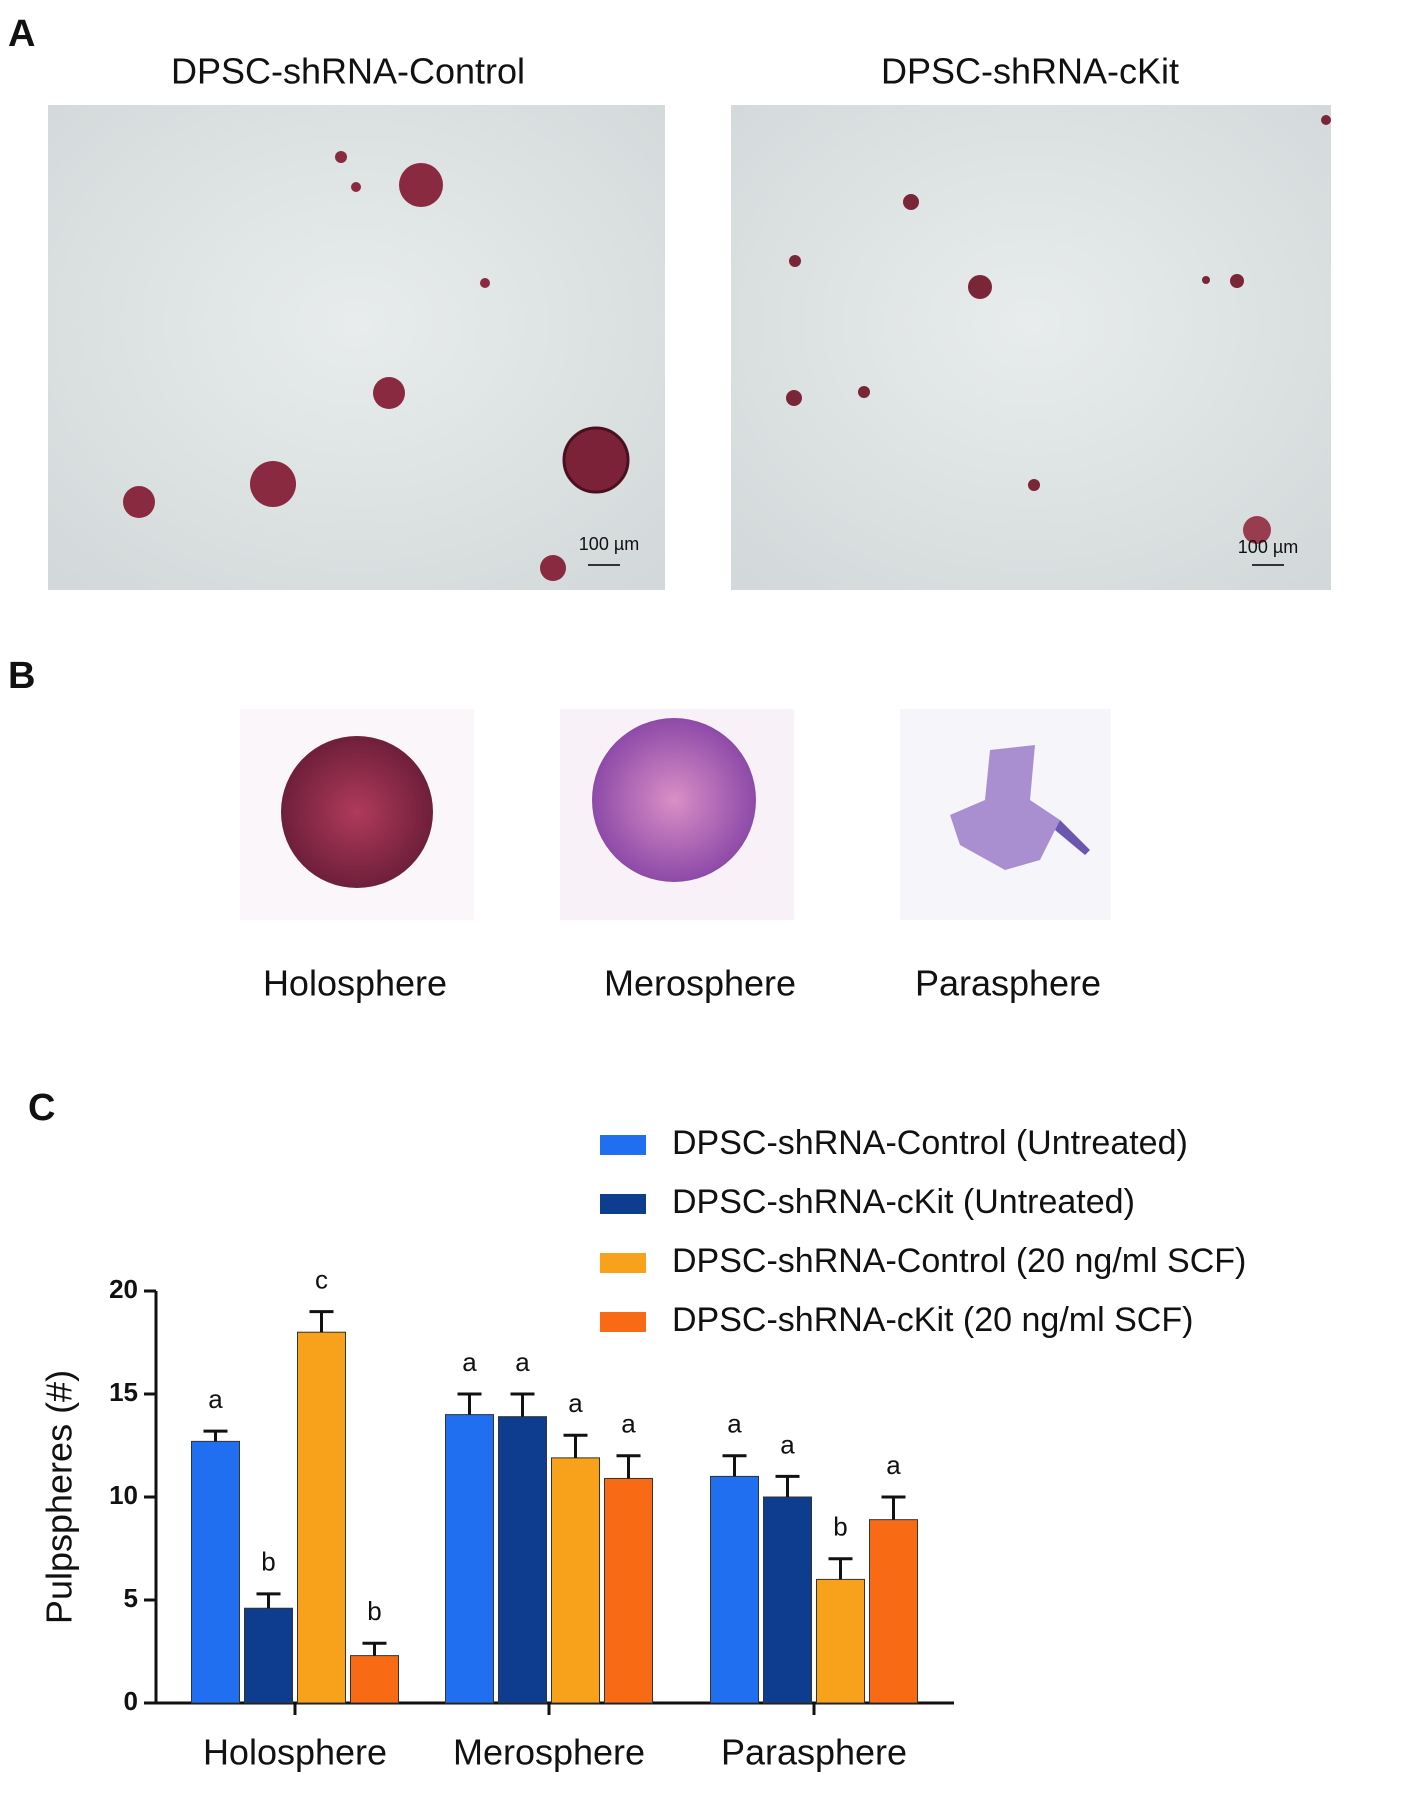 The width and height of the screenshot is (1408, 1805). Describe the element at coordinates (930, 1143) in the screenshot. I see `legend-label: DPSC-shRNA-Control (Untreated)` at that location.